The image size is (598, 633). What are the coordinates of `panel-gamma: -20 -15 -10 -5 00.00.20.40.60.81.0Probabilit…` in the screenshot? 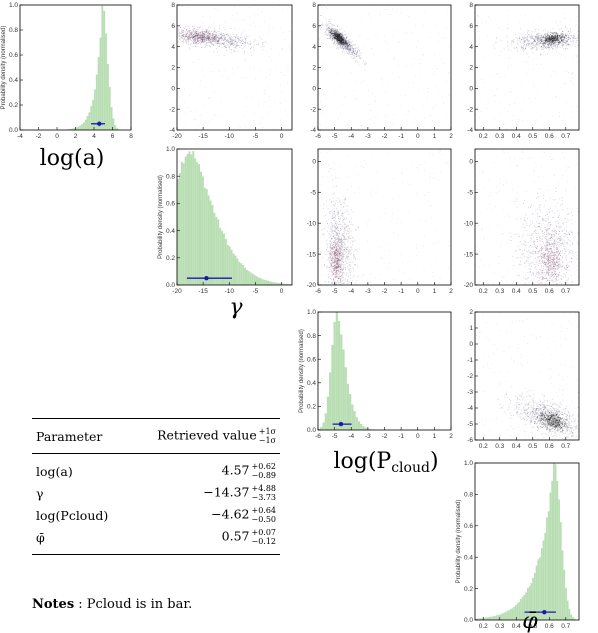 It's located at (225, 220).